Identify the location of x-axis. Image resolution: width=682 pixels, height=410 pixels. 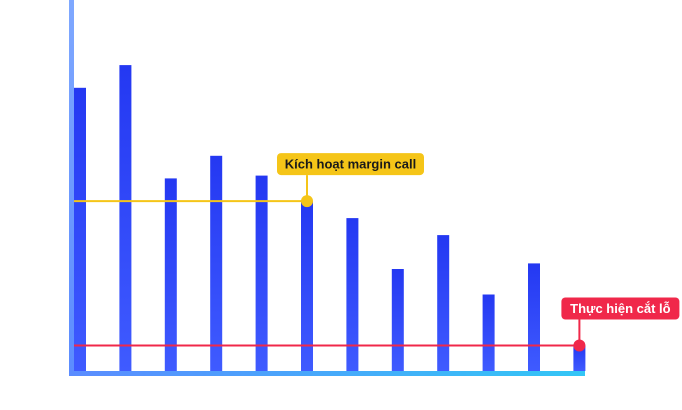
(327, 373).